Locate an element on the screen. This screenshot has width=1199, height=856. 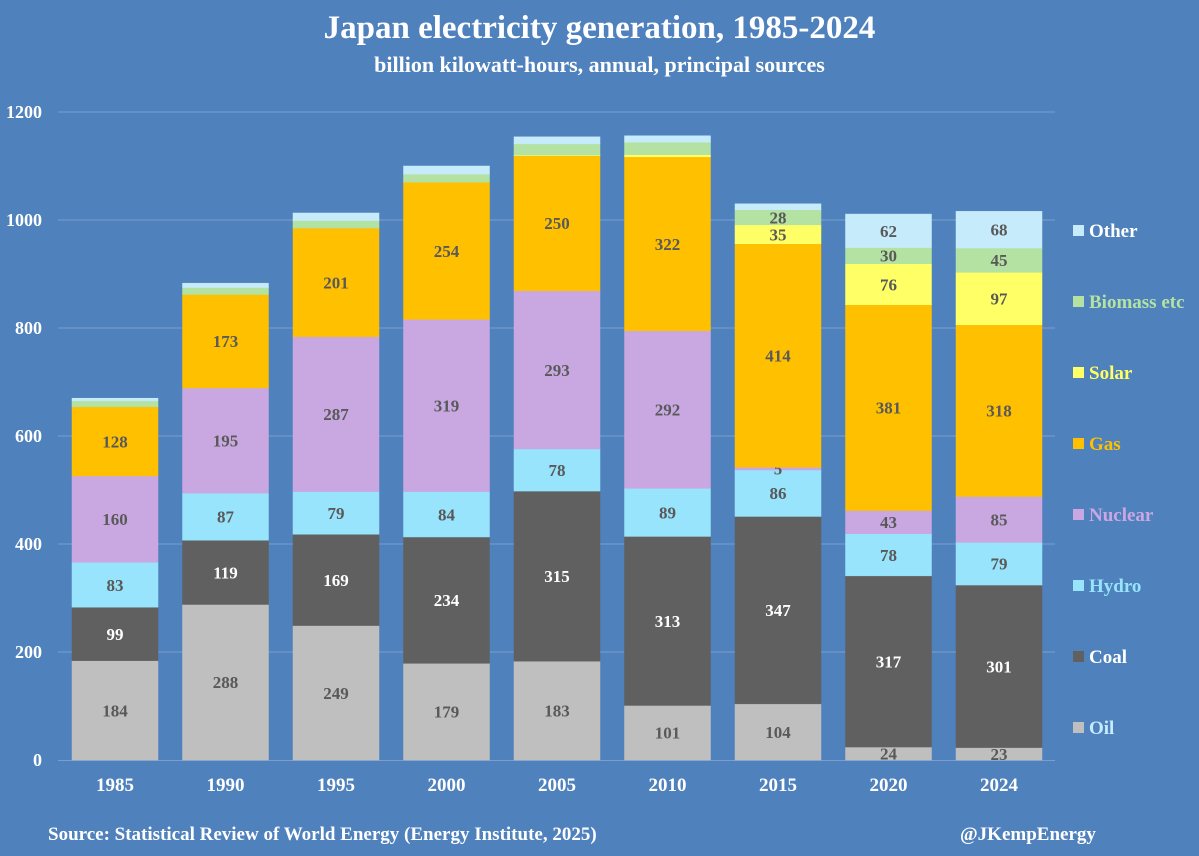
data-label: 313 is located at coordinates (668, 621).